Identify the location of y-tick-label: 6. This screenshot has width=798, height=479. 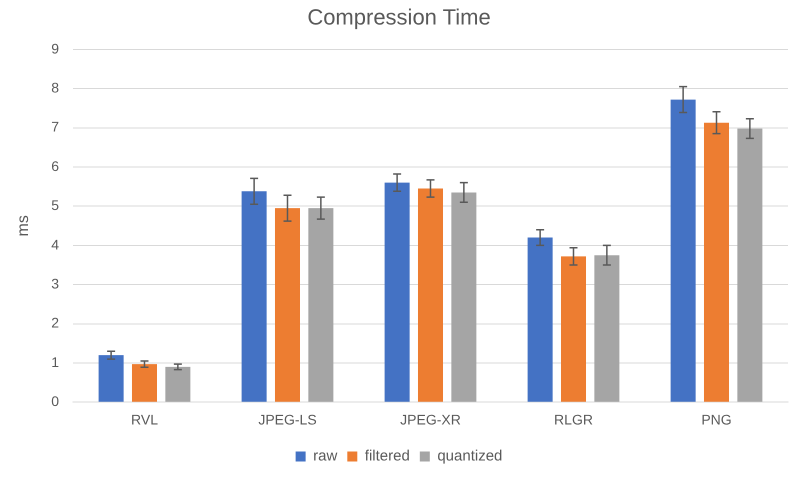
(55, 166).